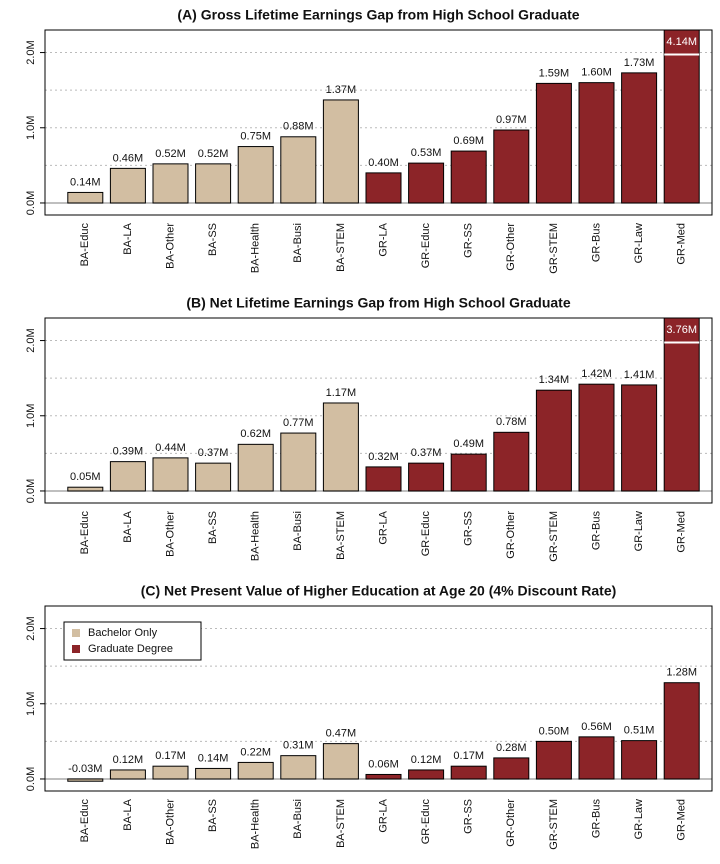  Describe the element at coordinates (128, 158) in the screenshot. I see `data-label: 0.46M` at that location.